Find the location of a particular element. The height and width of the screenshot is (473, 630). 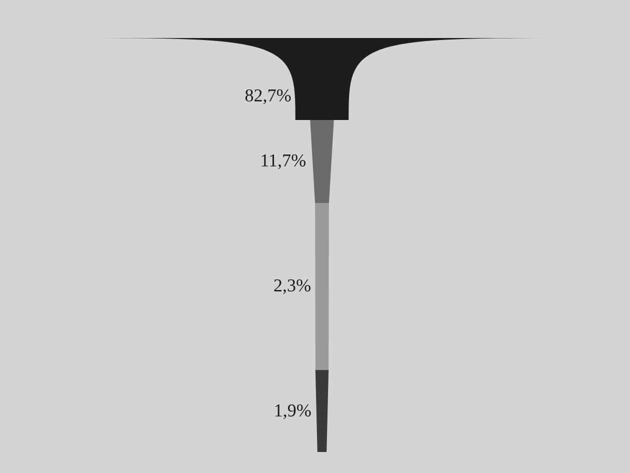

data-label: 2,3% is located at coordinates (292, 286).